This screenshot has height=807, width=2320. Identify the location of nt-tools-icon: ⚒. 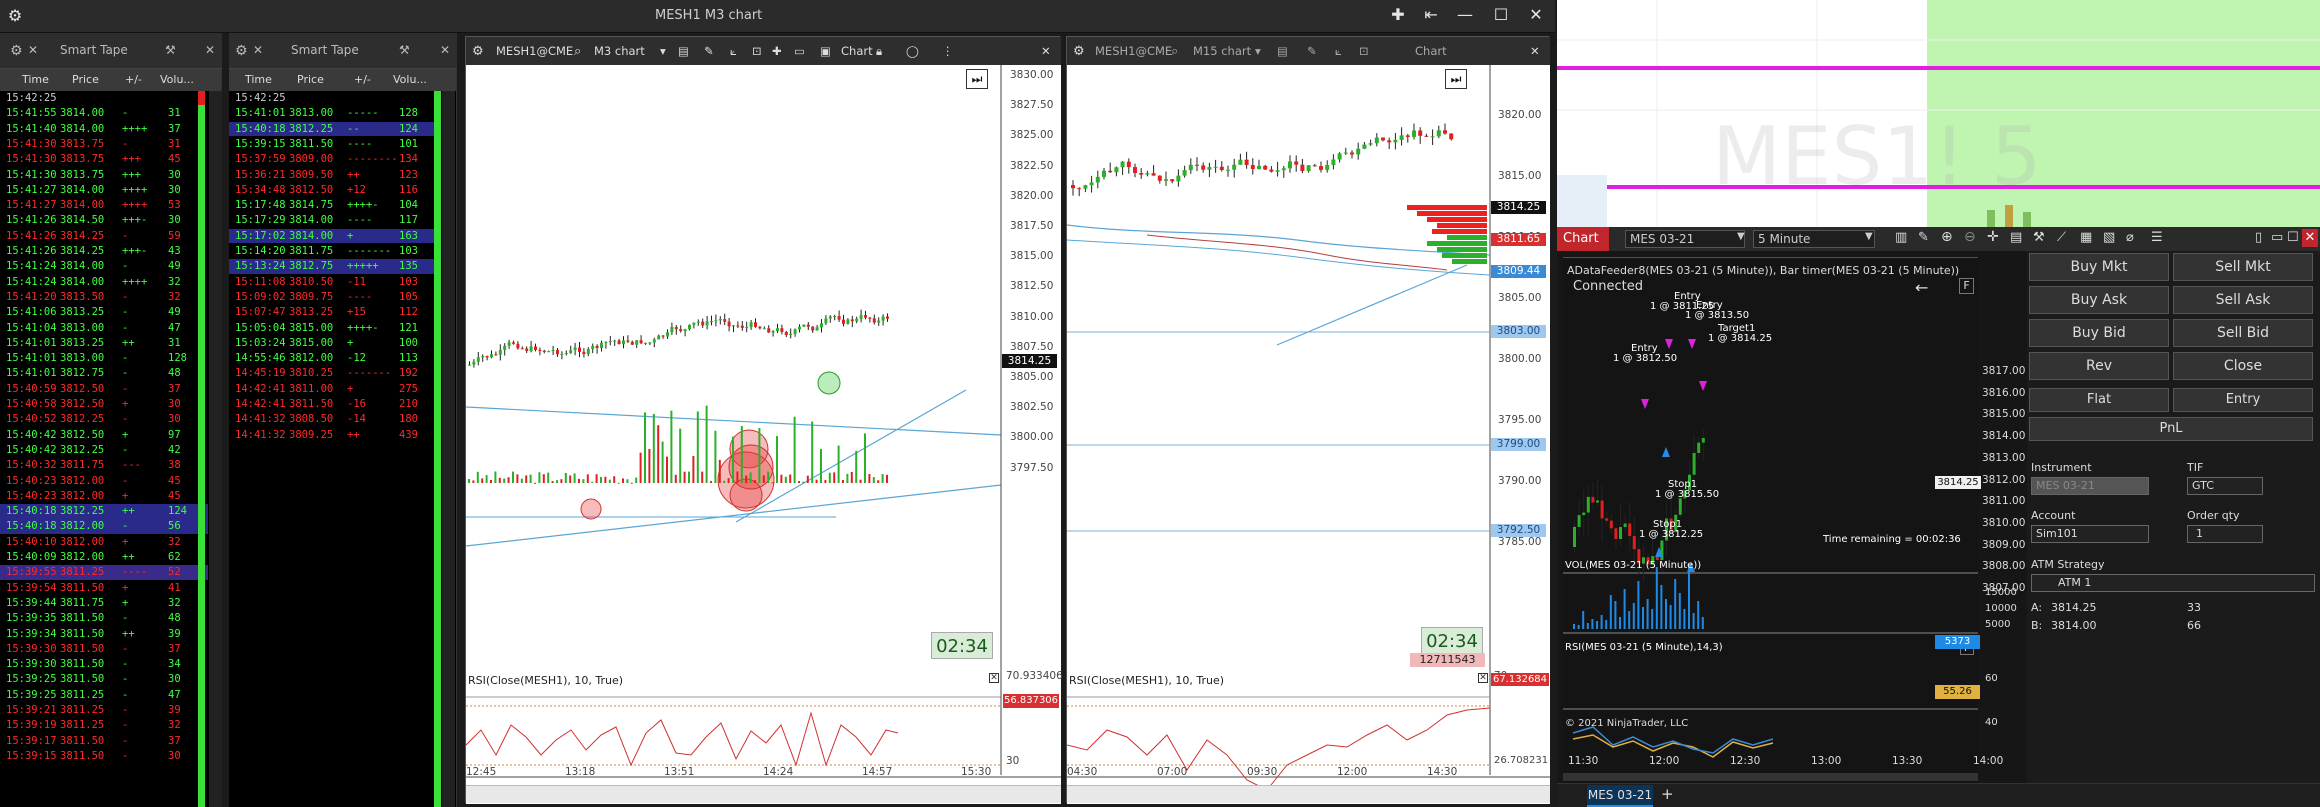
(2039, 237).